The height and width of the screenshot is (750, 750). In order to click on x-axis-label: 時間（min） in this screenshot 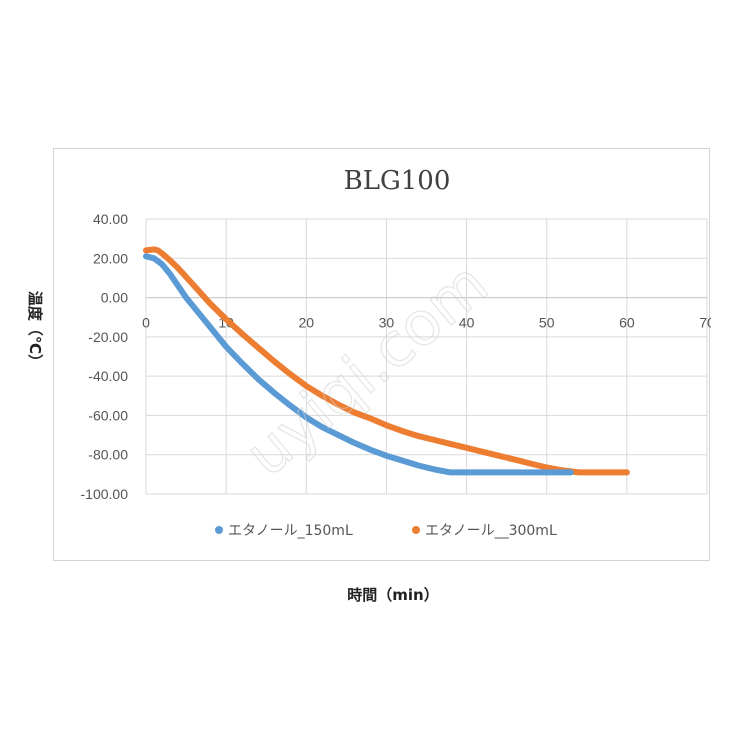, I will do `click(392, 595)`.